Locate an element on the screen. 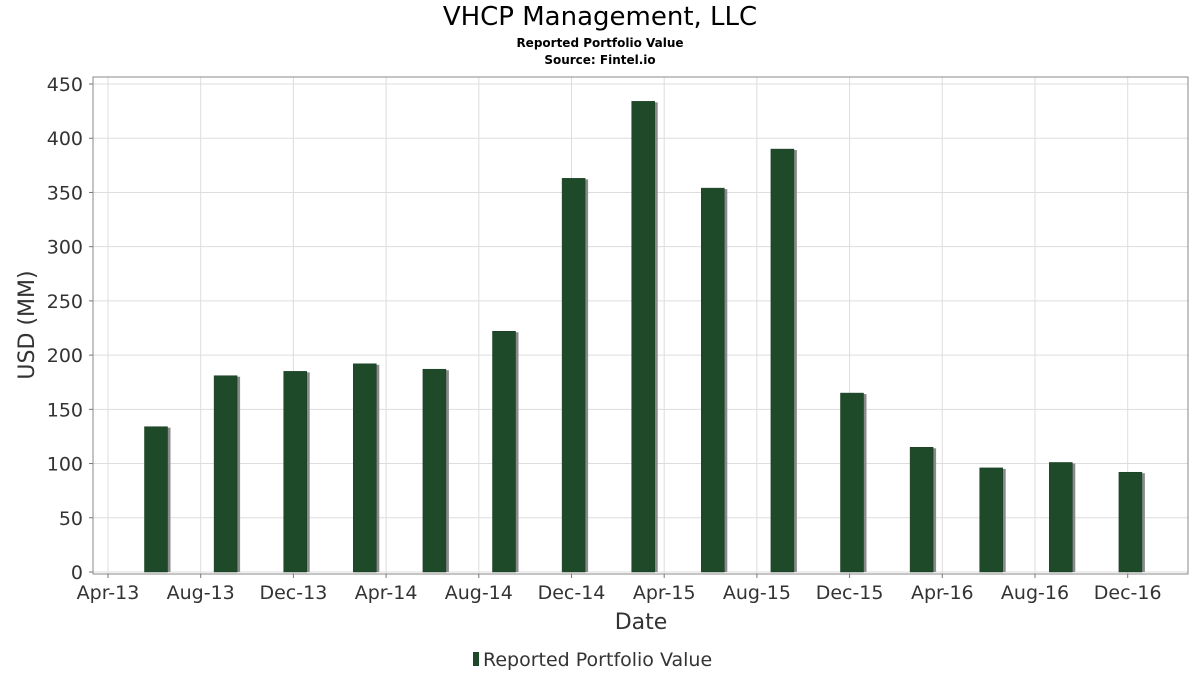 This screenshot has width=1200, height=675. y-tick-label: 200 is located at coordinates (65, 356).